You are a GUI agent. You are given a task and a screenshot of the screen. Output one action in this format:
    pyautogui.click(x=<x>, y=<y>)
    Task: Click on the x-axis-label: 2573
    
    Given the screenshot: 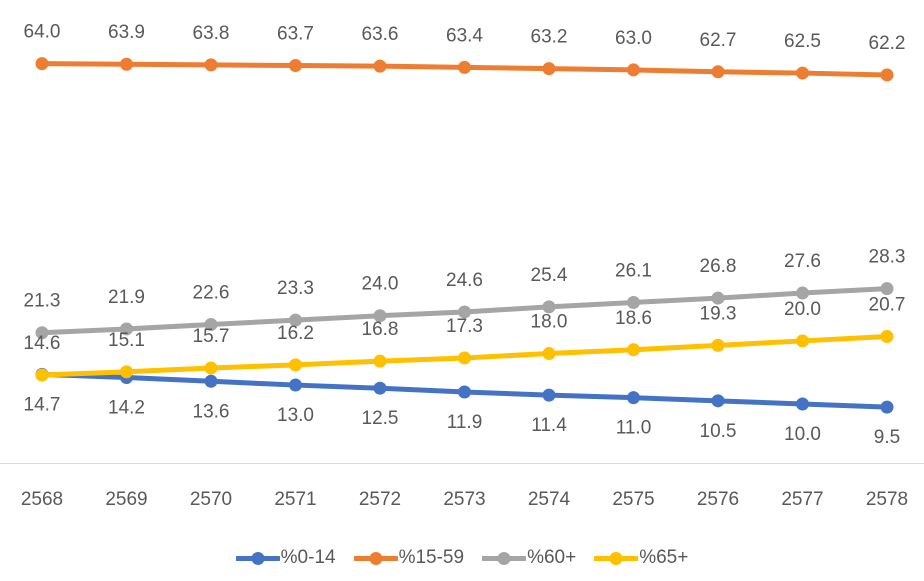 What is the action you would take?
    pyautogui.click(x=464, y=499)
    